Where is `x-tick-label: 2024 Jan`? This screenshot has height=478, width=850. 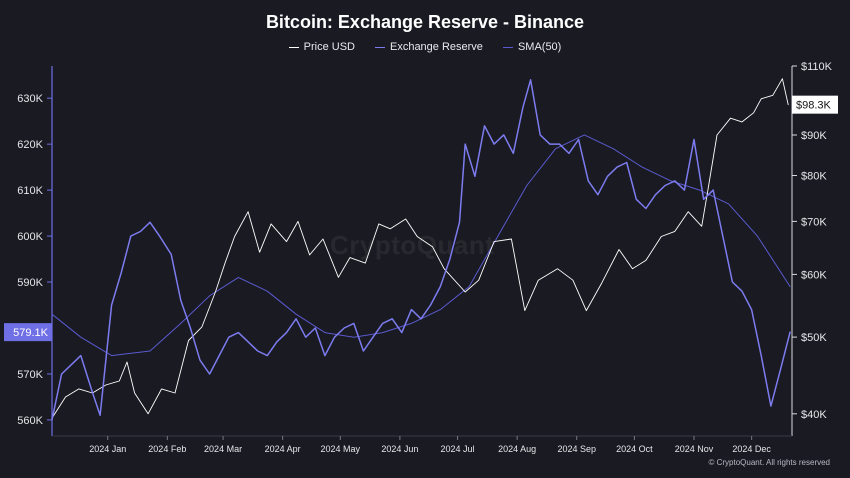 x-tick-label: 2024 Jan is located at coordinates (107, 449).